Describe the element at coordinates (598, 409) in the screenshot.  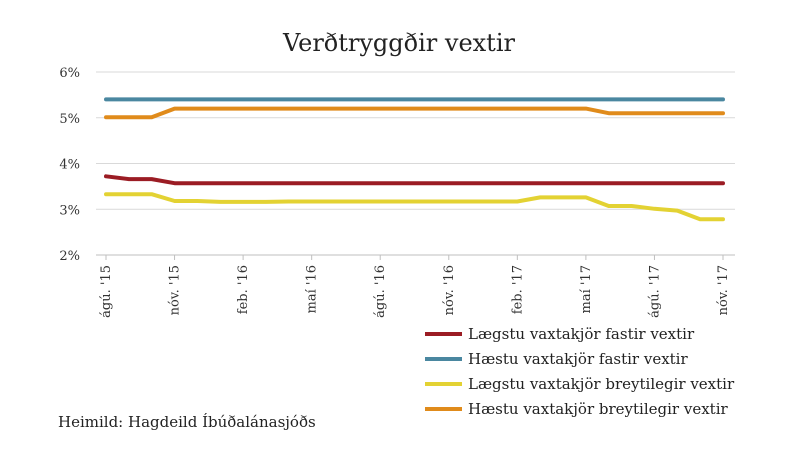
I see `legend-label: Hæstu vaxtakjör breytilegir vextir` at that location.